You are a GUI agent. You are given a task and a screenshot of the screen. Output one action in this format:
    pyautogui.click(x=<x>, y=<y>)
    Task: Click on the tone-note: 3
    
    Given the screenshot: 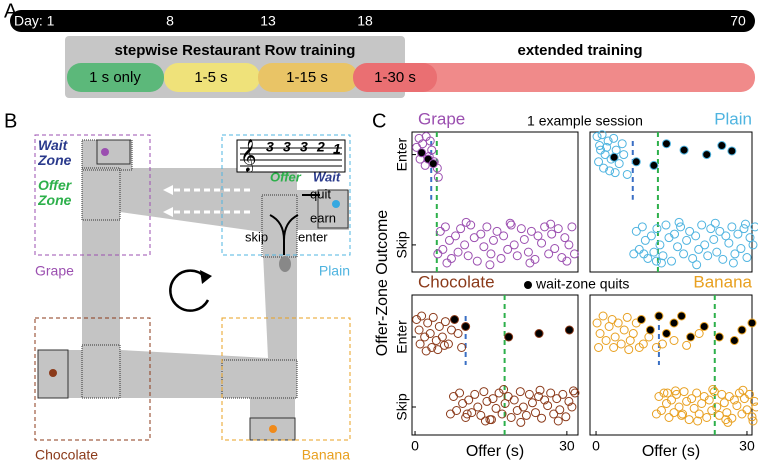 What is the action you would take?
    pyautogui.click(x=304, y=147)
    